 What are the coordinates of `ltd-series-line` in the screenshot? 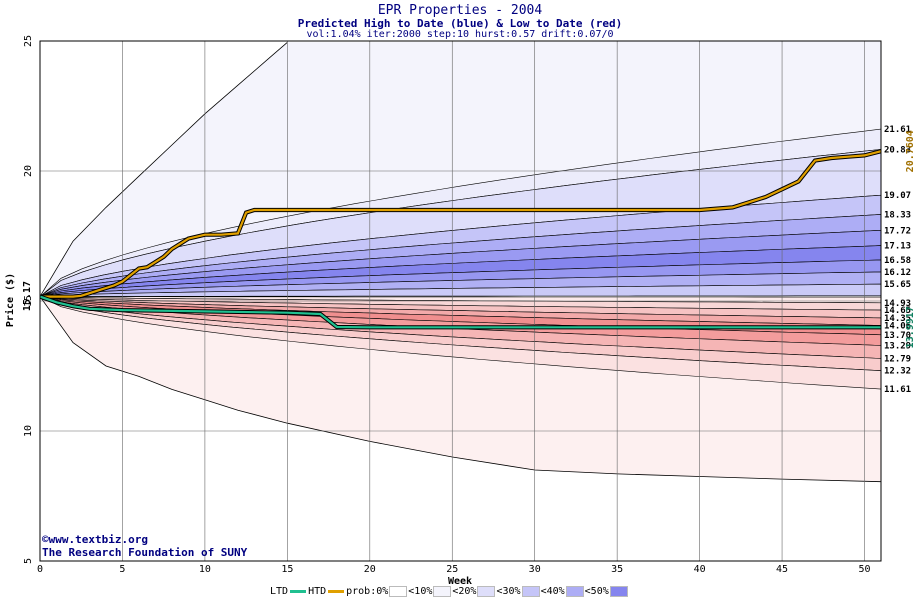 It's located at (460, 312).